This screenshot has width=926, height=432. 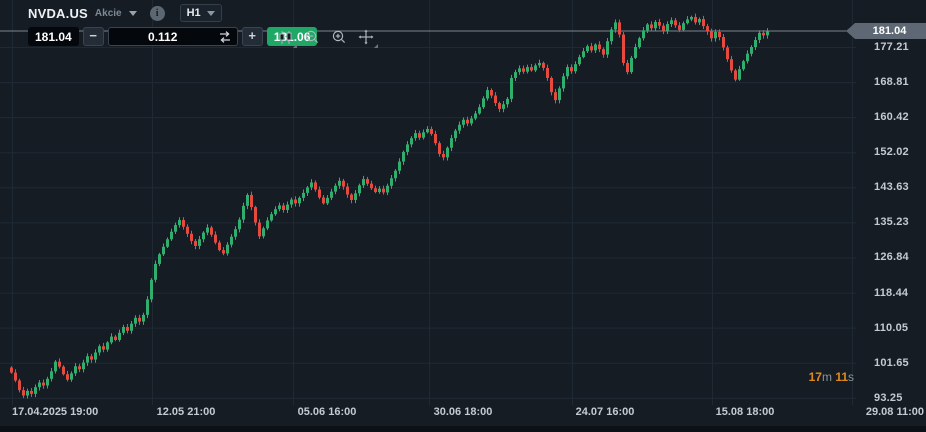 What do you see at coordinates (108, 13) in the screenshot?
I see `instrument-type-label: Akcie` at bounding box center [108, 13].